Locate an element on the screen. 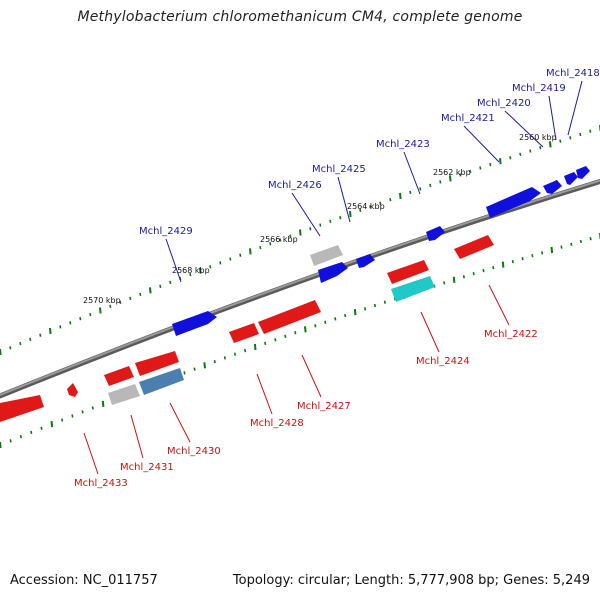 Image resolution: width=600 pixels, height=600 pixels. label-mchl-2419: Mchl_2419 is located at coordinates (539, 88).